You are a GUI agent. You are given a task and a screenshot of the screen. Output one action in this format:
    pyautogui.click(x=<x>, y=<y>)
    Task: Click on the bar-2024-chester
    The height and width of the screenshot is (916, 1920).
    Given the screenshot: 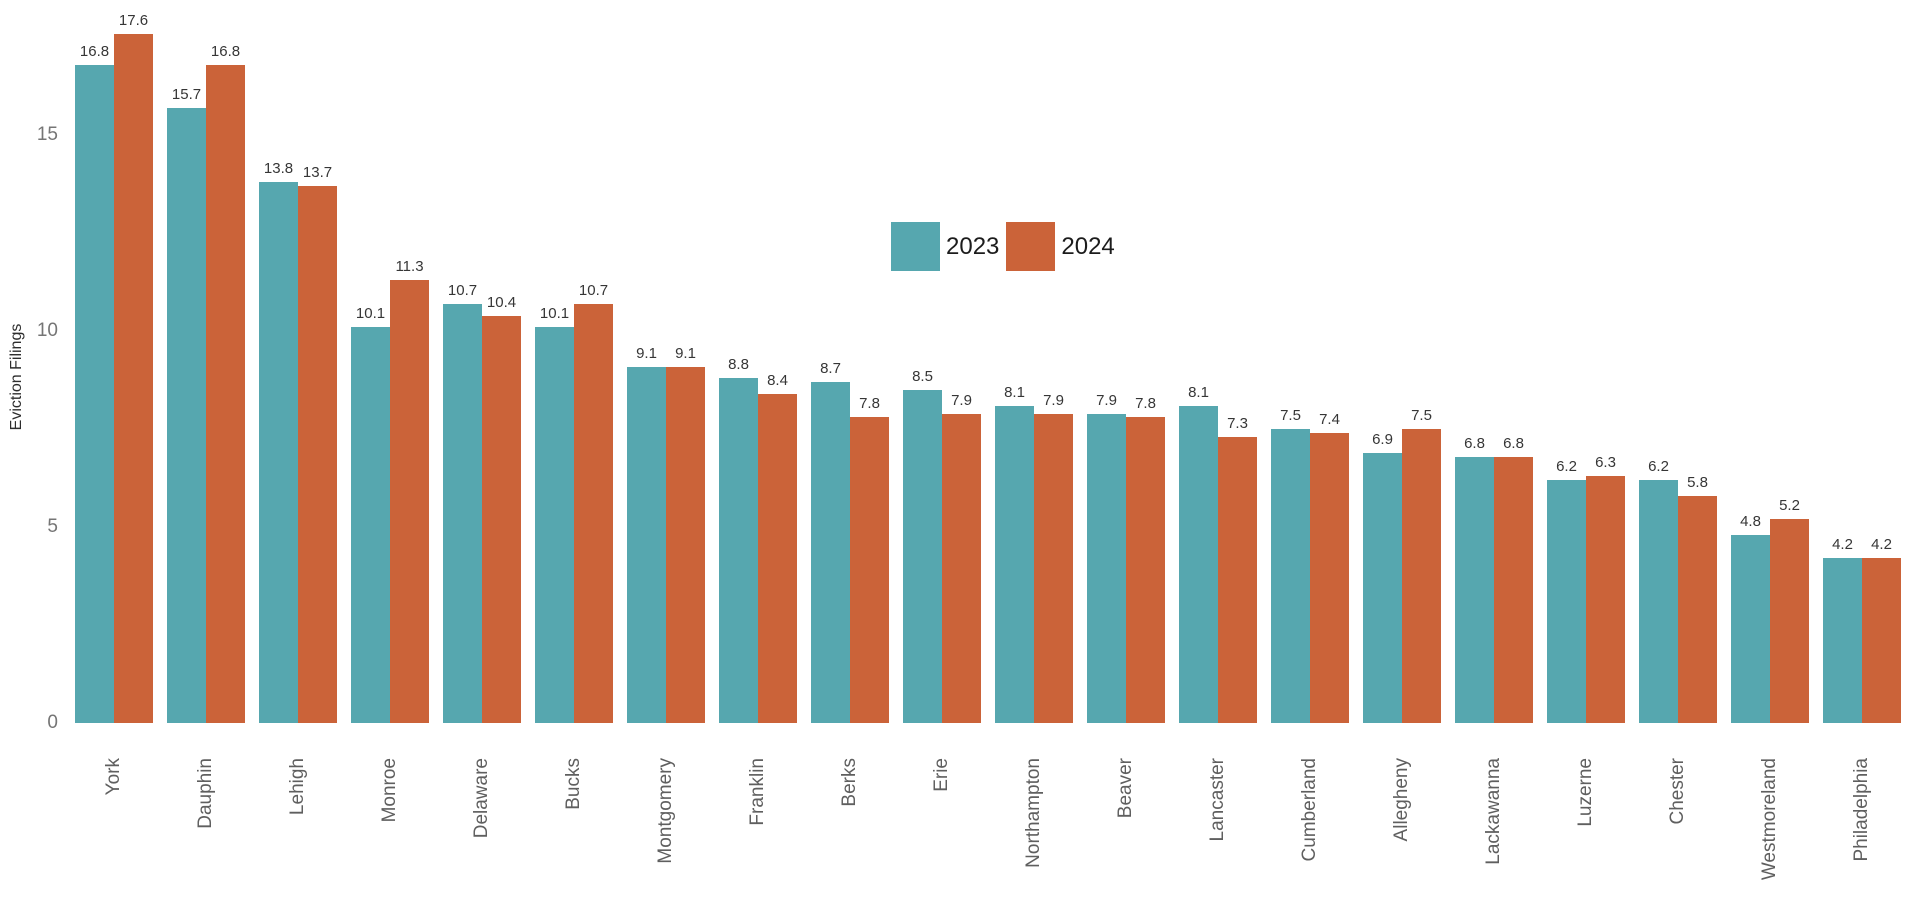 What is the action you would take?
    pyautogui.click(x=1697, y=609)
    